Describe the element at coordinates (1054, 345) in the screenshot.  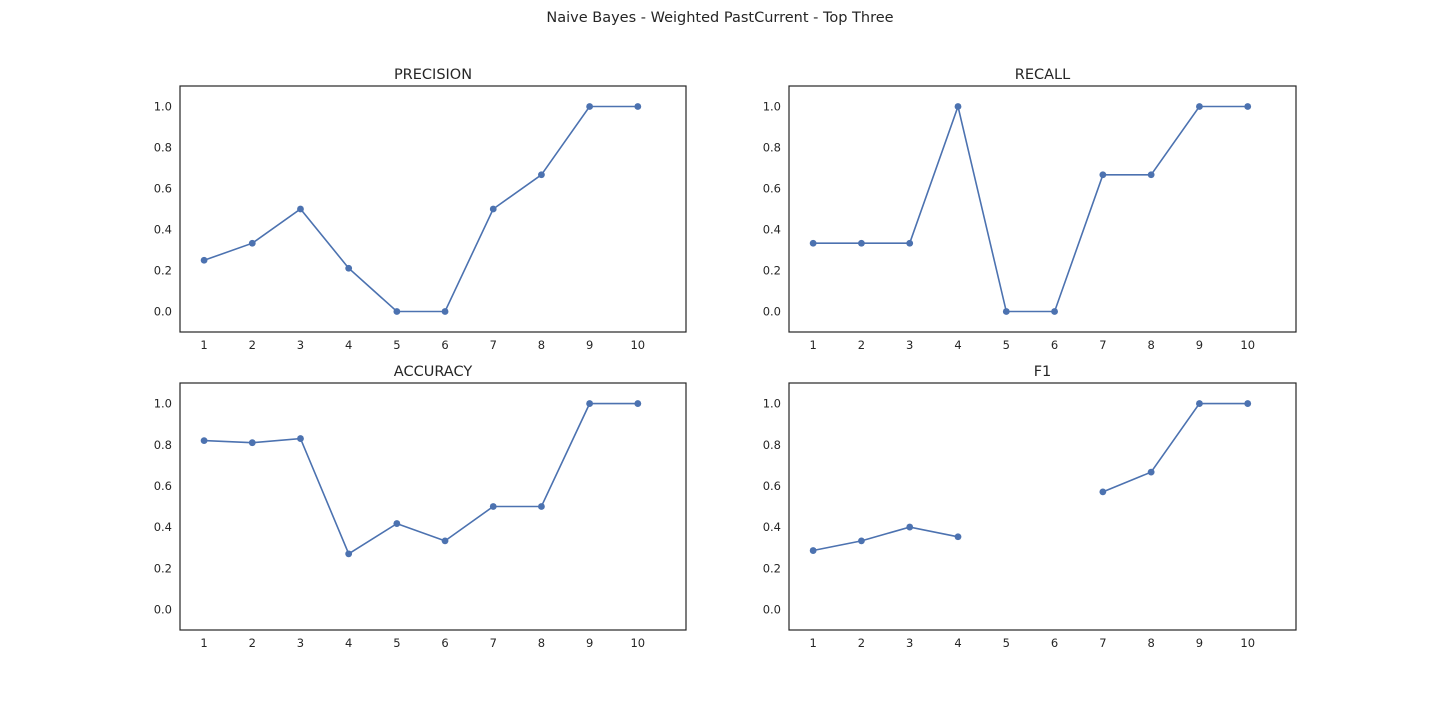
I see `recall-xtick-label: 6` at that location.